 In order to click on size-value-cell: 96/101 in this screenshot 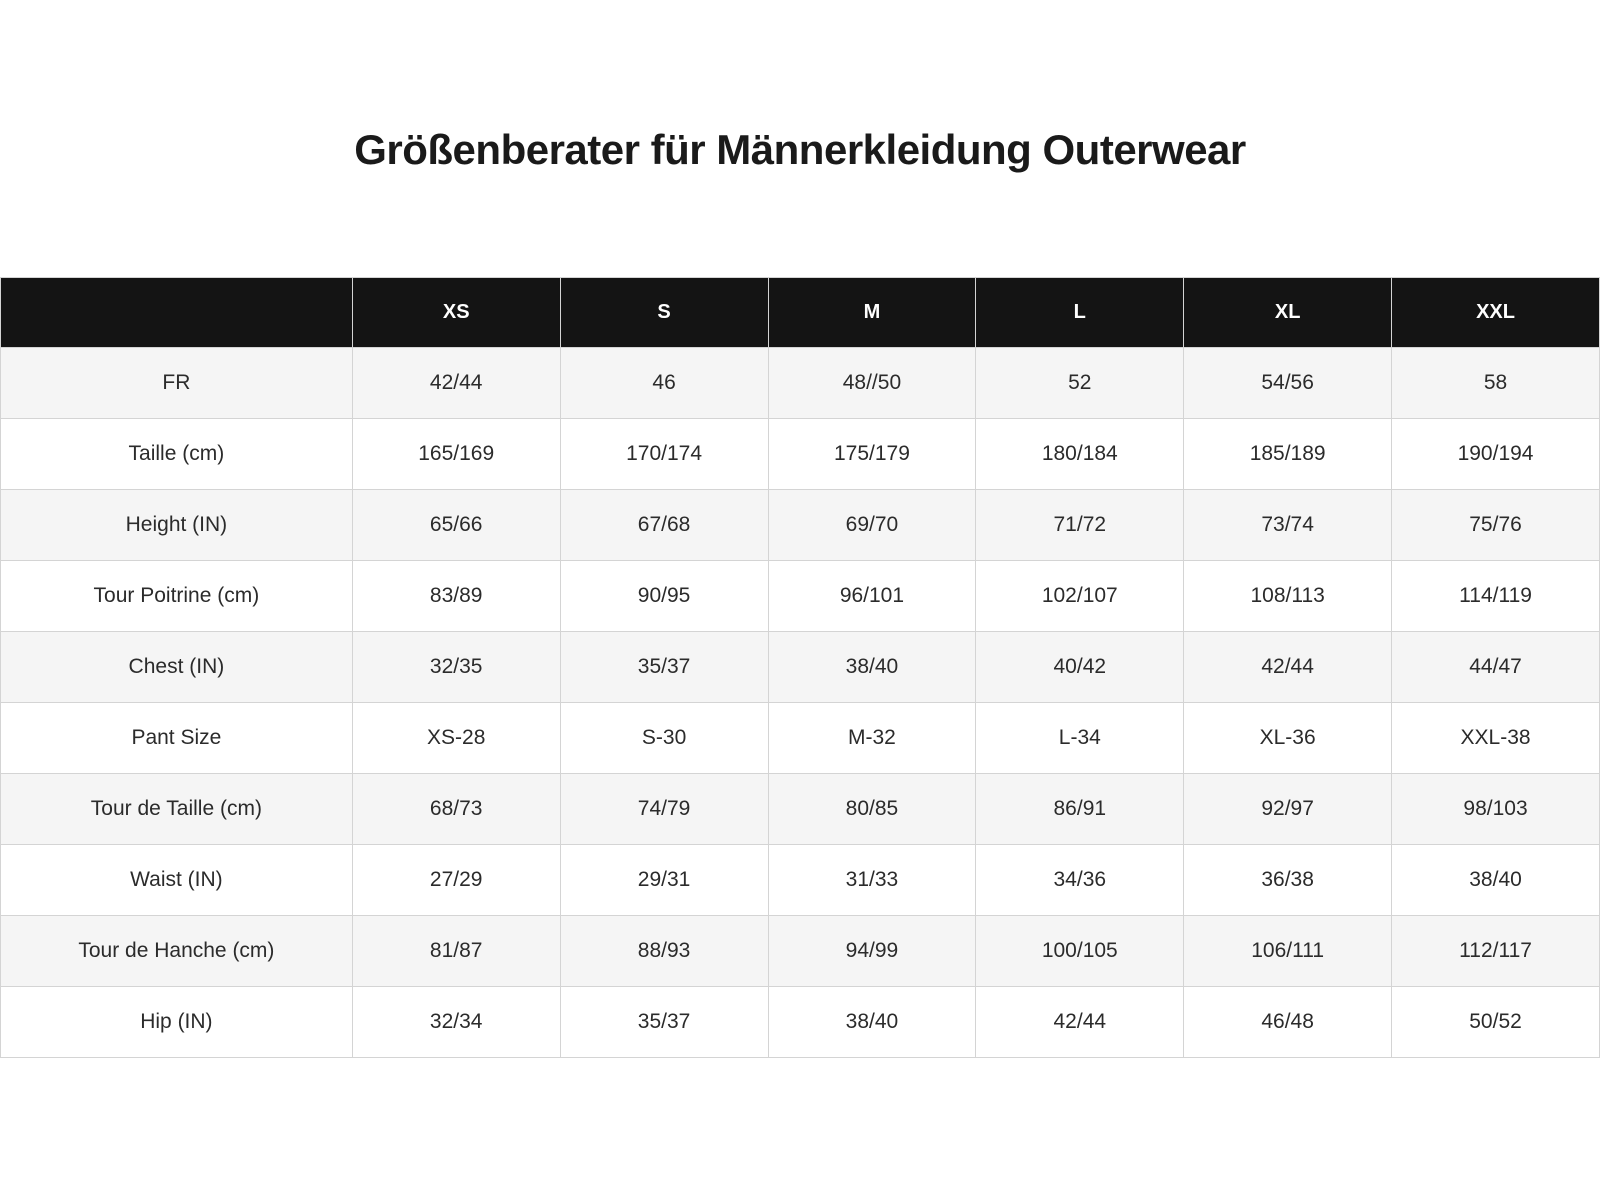, I will do `click(872, 596)`.